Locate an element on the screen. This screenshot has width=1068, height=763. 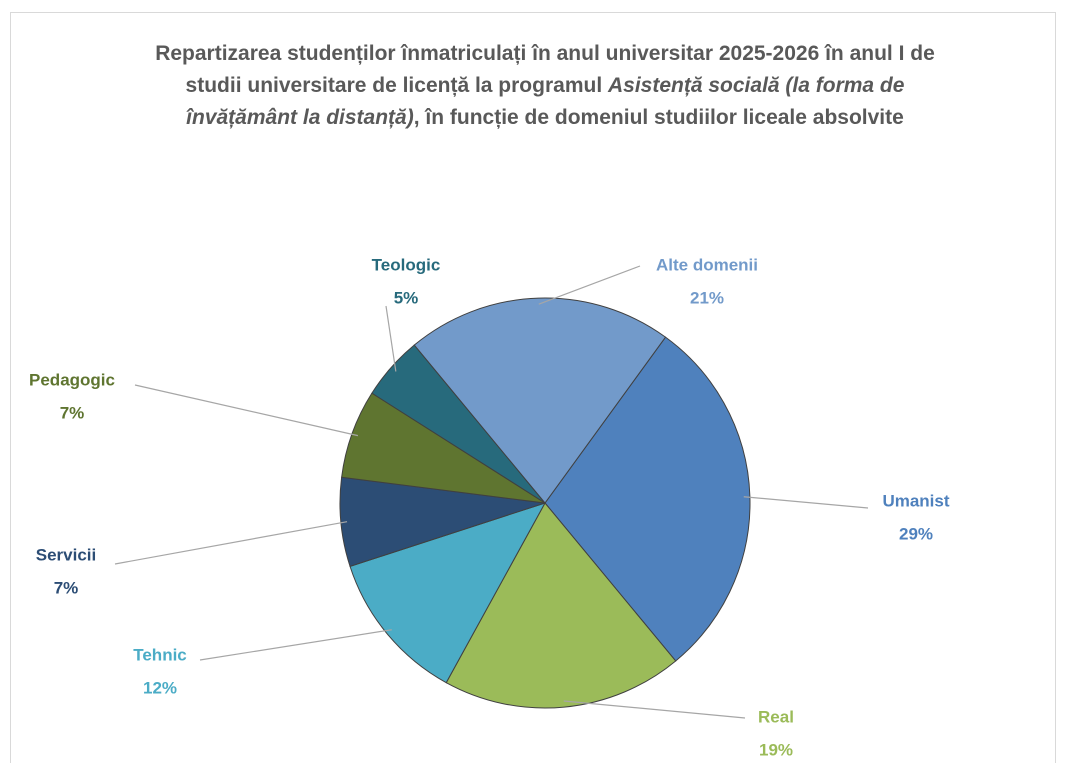
slice-value-label: 5% is located at coordinates (406, 297).